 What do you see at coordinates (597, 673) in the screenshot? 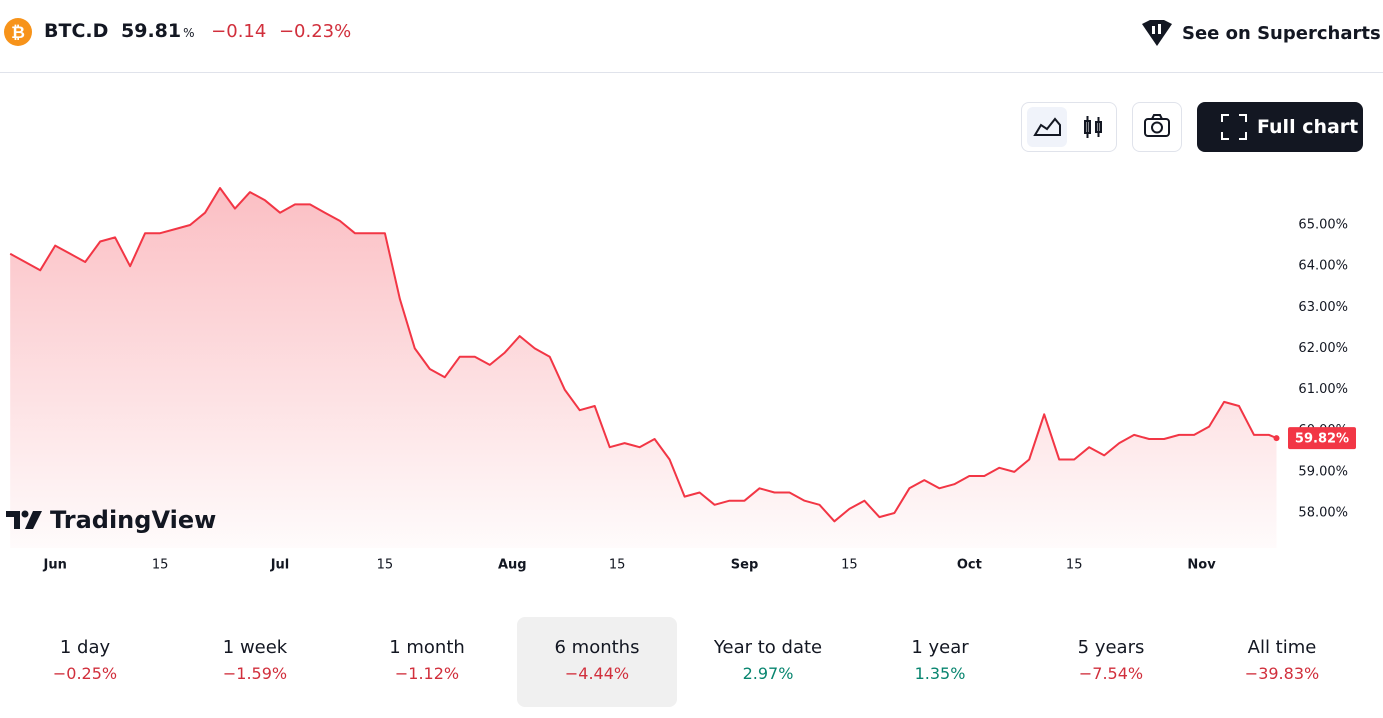
I see `period-change: −4.44%` at bounding box center [597, 673].